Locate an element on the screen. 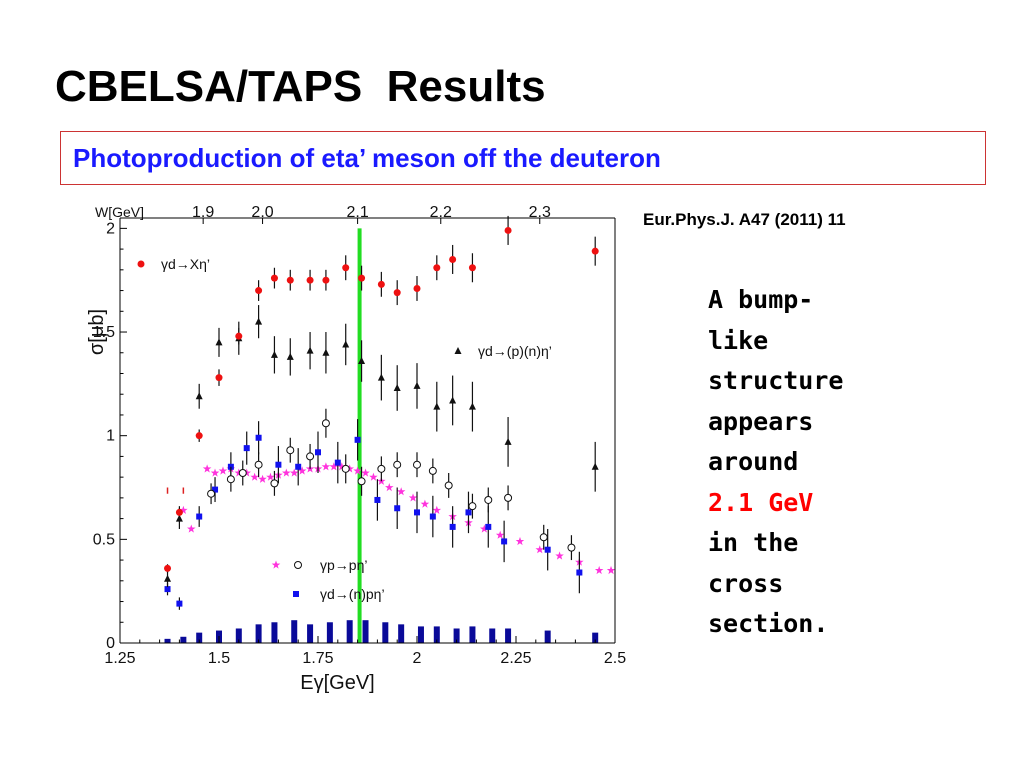 The image size is (1024, 768). note-line: section. is located at coordinates (768, 623).